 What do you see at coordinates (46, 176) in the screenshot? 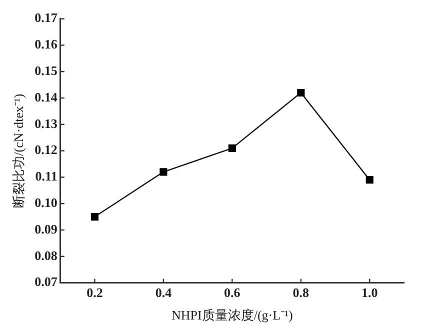
I see `y-tick-label: 0.11` at bounding box center [46, 176].